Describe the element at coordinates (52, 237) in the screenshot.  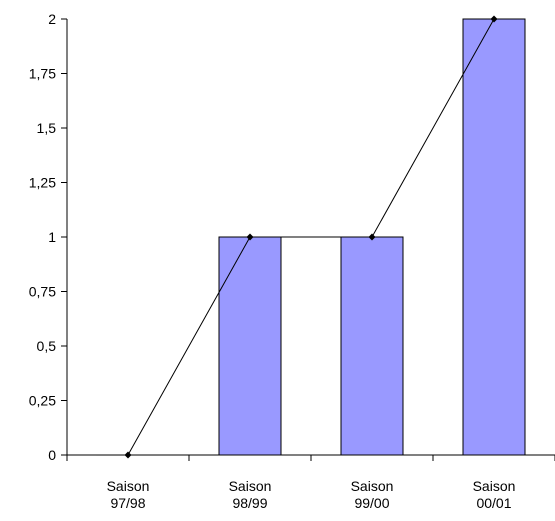
I see `y-tick-label: 1` at that location.